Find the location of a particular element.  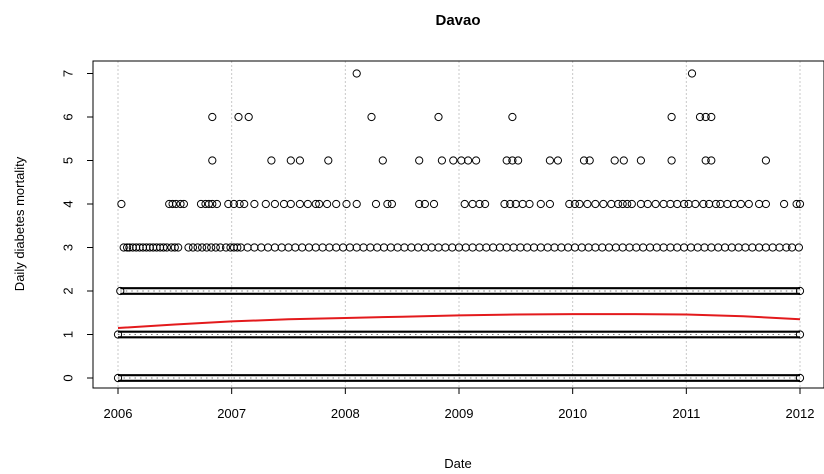

x-tick-label-2012: 2012 is located at coordinates (800, 413).